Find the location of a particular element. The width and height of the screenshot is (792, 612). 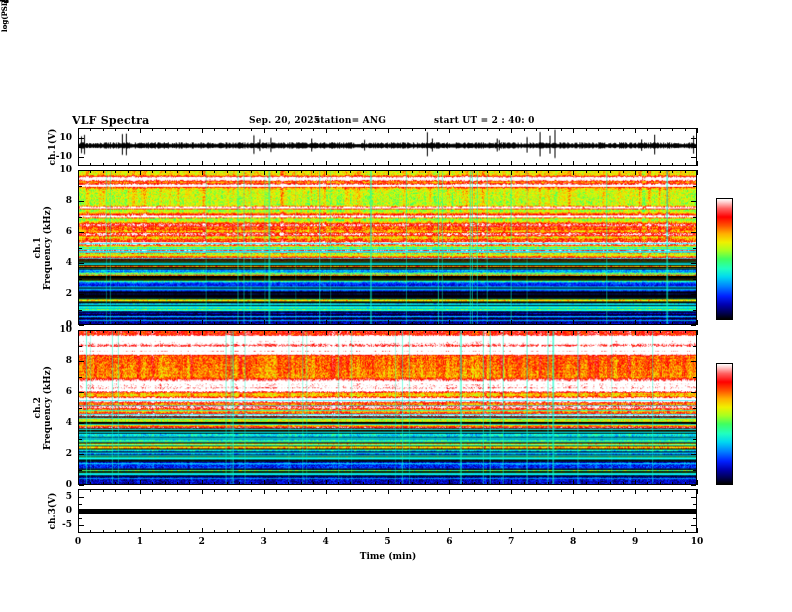

xtick-label: 2 is located at coordinates (201, 542).